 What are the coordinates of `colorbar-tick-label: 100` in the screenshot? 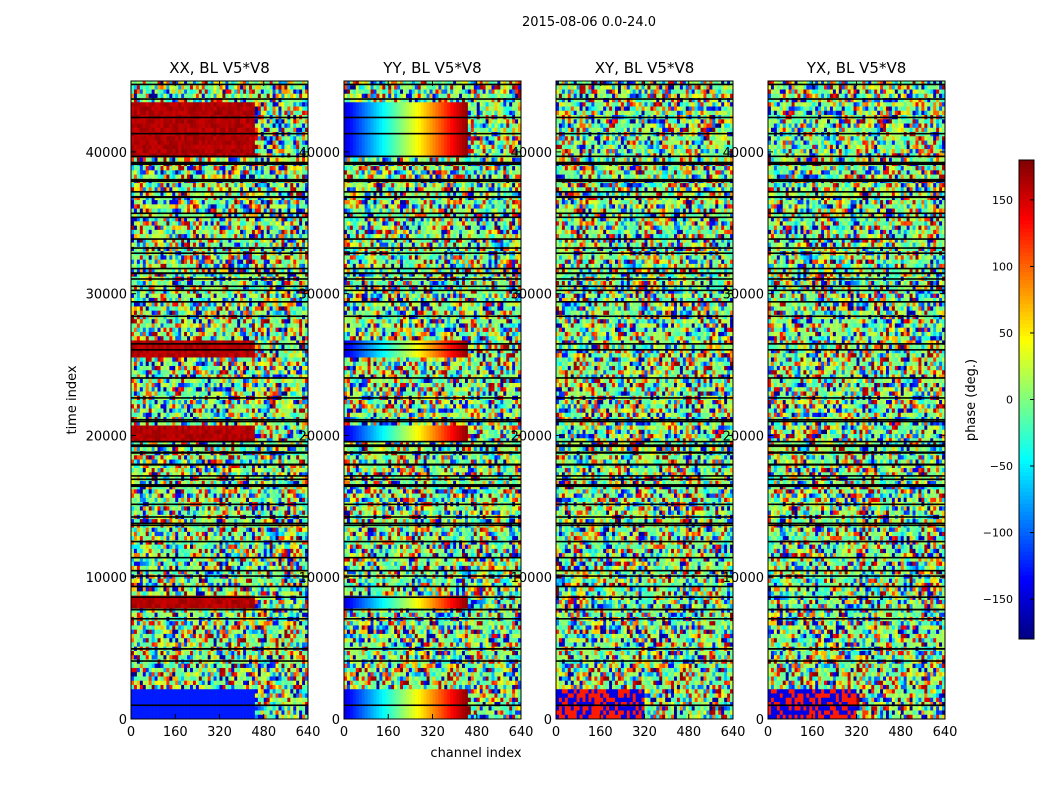 It's located at (1002, 266).